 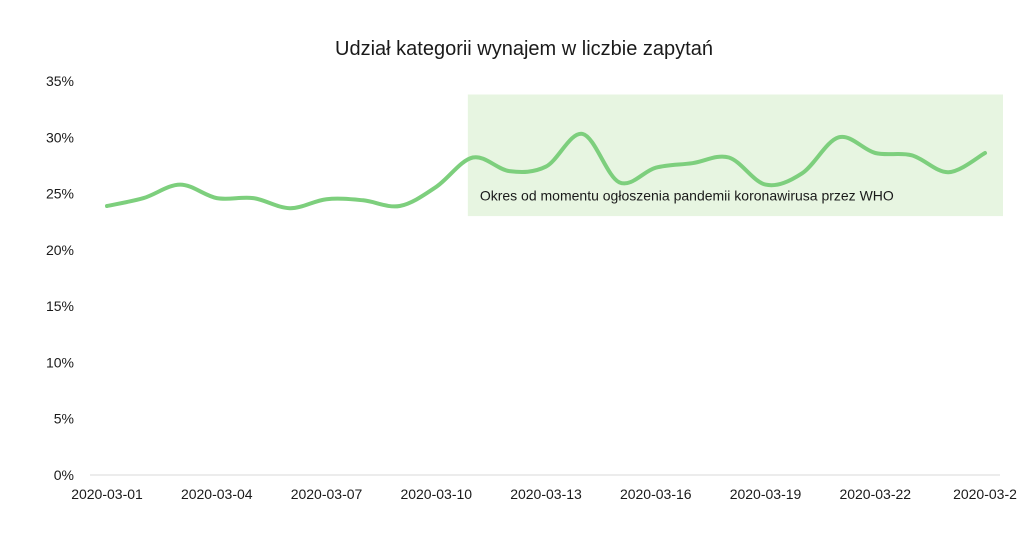 What do you see at coordinates (60, 137) in the screenshot?
I see `y-tick-label: 30%` at bounding box center [60, 137].